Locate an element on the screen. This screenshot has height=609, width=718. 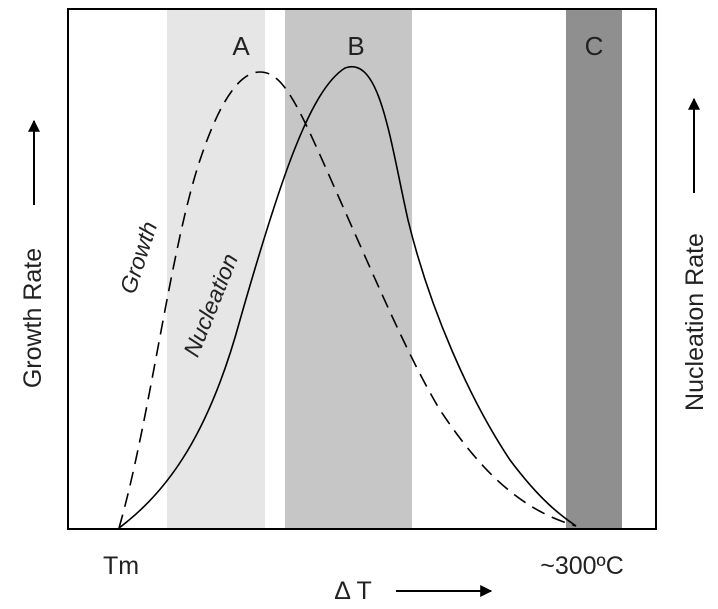
zone-c-band is located at coordinates (594, 269).